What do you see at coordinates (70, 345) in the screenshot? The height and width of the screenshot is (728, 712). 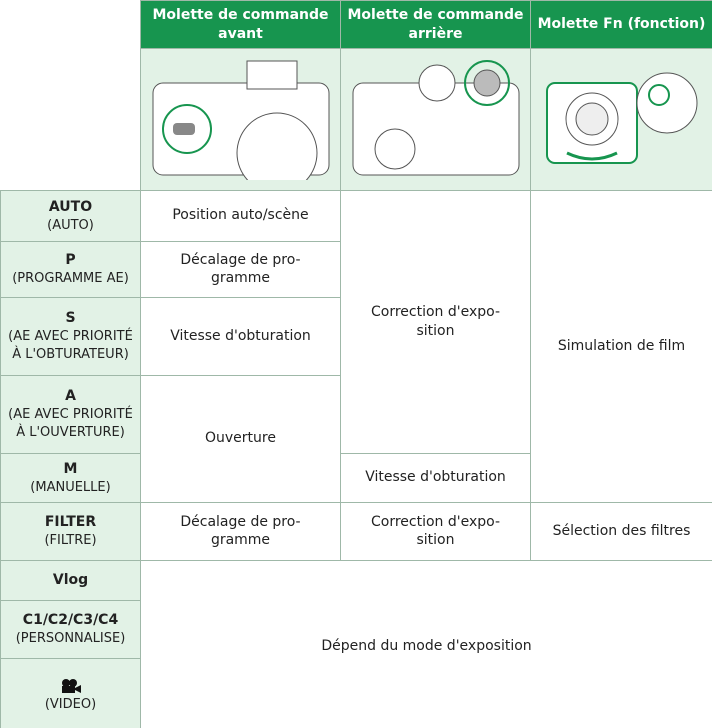 I see `mode-desc: (AE AVEC PRIORITÉ À L'OBTURATEUR)` at bounding box center [70, 345].